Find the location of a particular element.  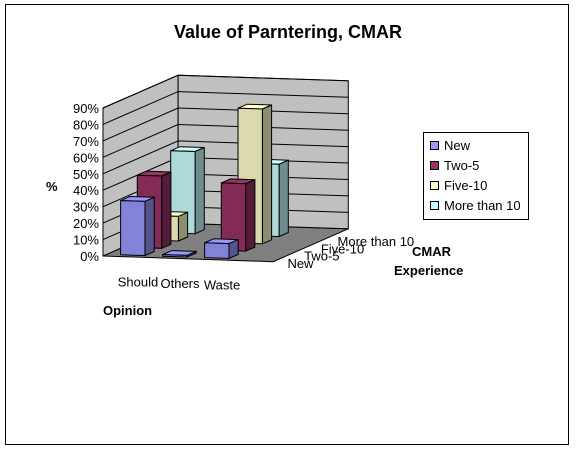

legend: New Two-5 Five-10 More than 10 is located at coordinates (476, 176).